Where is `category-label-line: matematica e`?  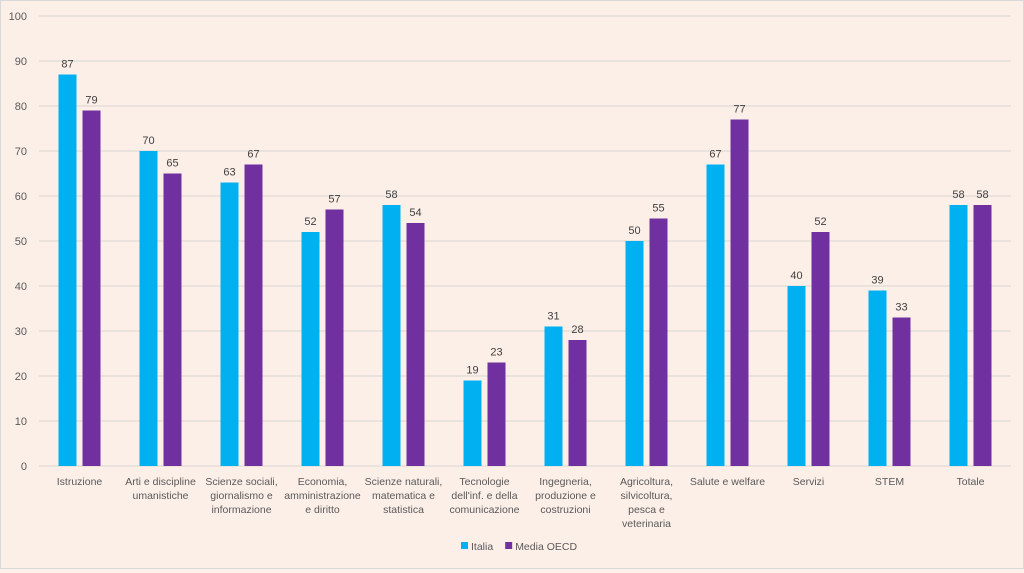
category-label-line: matematica e is located at coordinates (403, 496).